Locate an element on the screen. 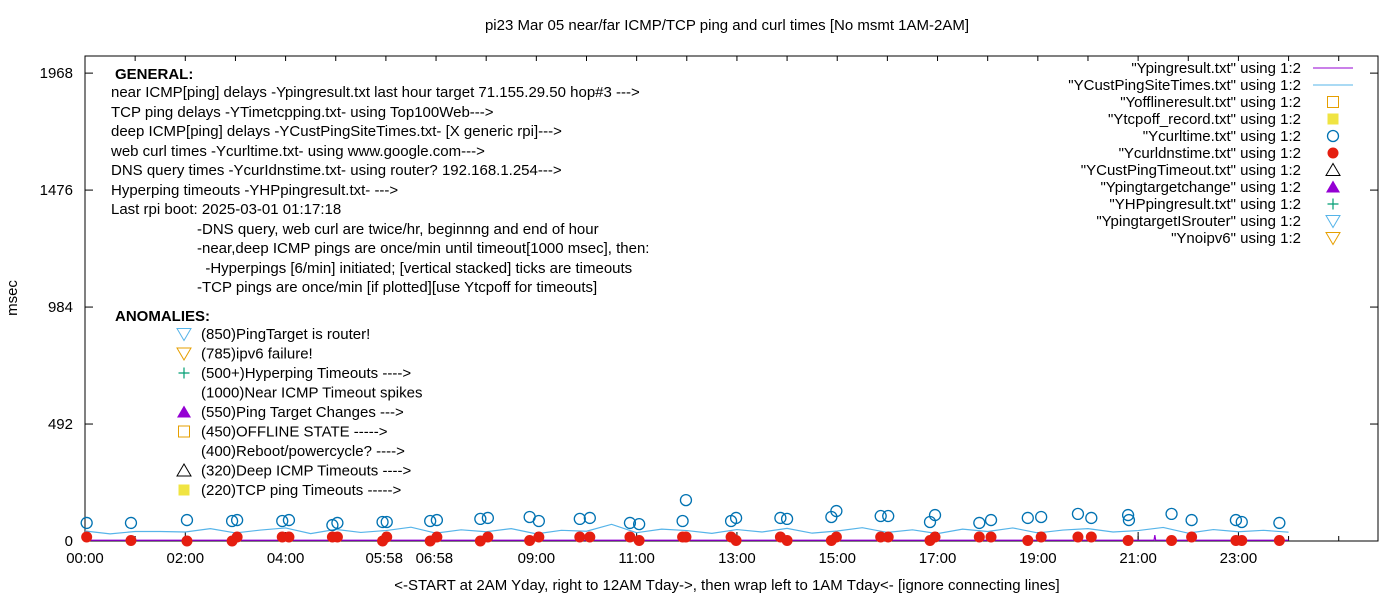  legend-open-square-icon is located at coordinates (1333, 102).